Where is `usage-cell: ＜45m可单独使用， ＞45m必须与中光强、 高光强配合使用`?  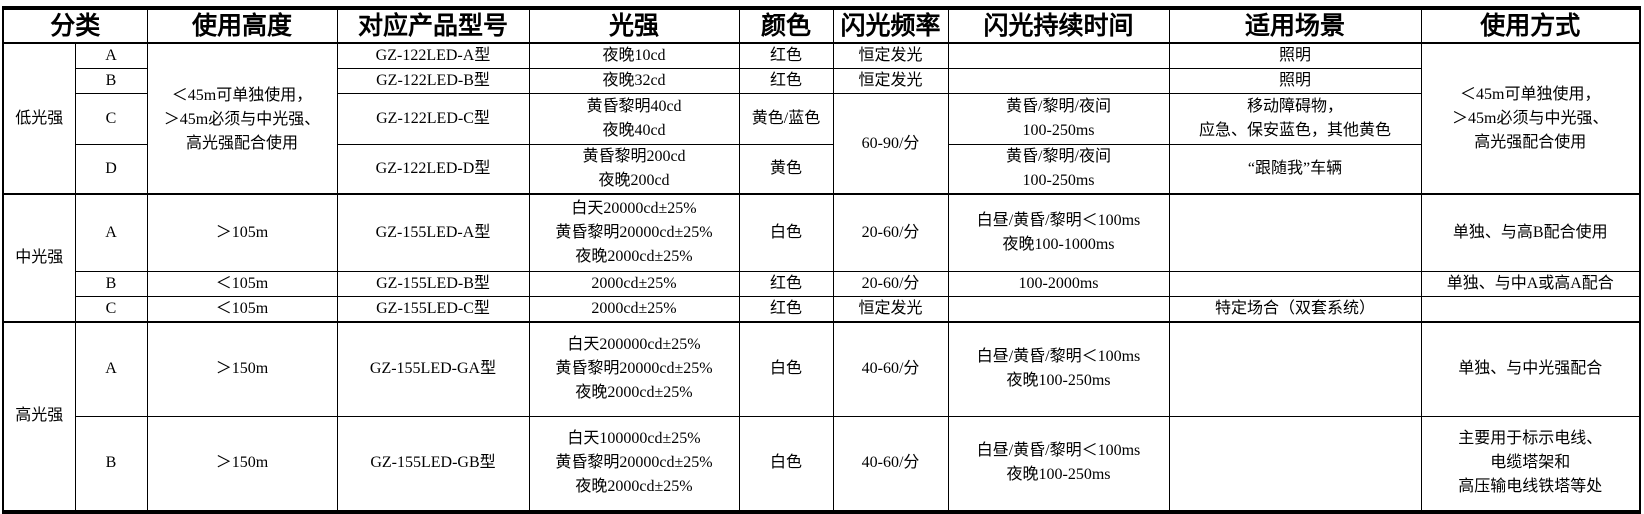 usage-cell: ＜45m可单独使用， ＞45m必须与中光强、 高光强配合使用 is located at coordinates (1530, 118).